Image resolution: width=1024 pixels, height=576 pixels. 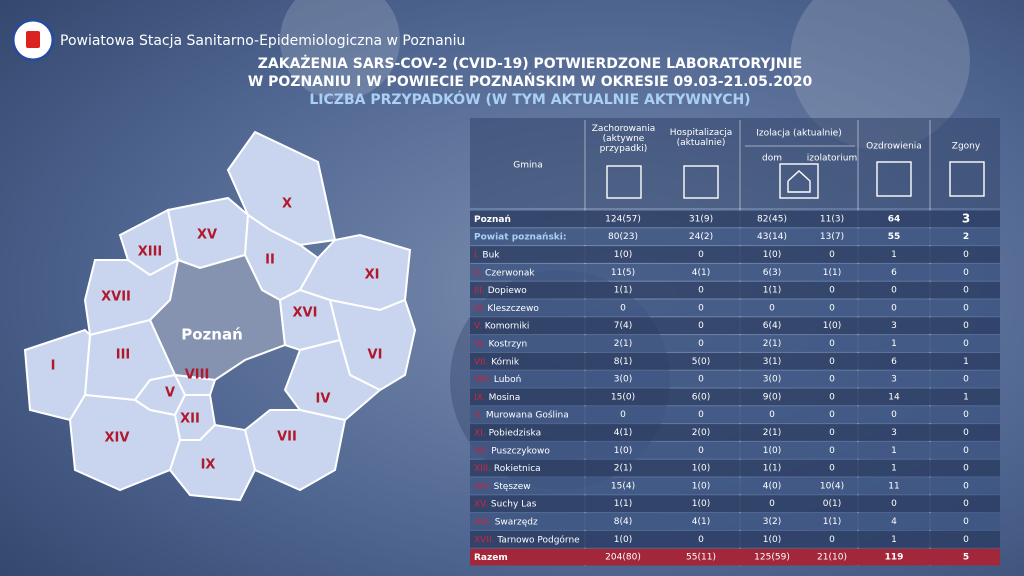 I want to click on row-label: XIV. Stęszew, so click(x=502, y=486).